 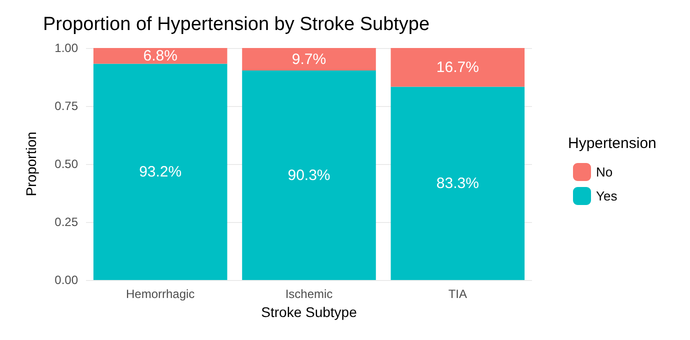 I want to click on x-tick-label: Hemorrhagic, so click(x=160, y=294).